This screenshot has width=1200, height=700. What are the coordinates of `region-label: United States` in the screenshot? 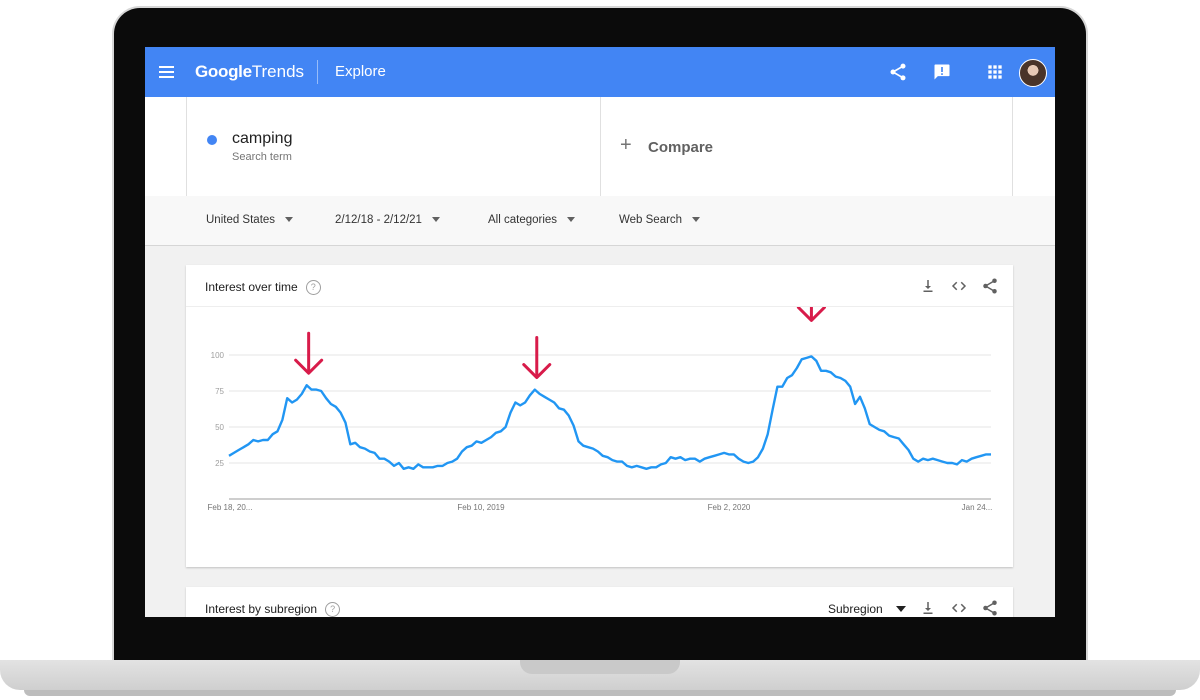 It's located at (241, 220).